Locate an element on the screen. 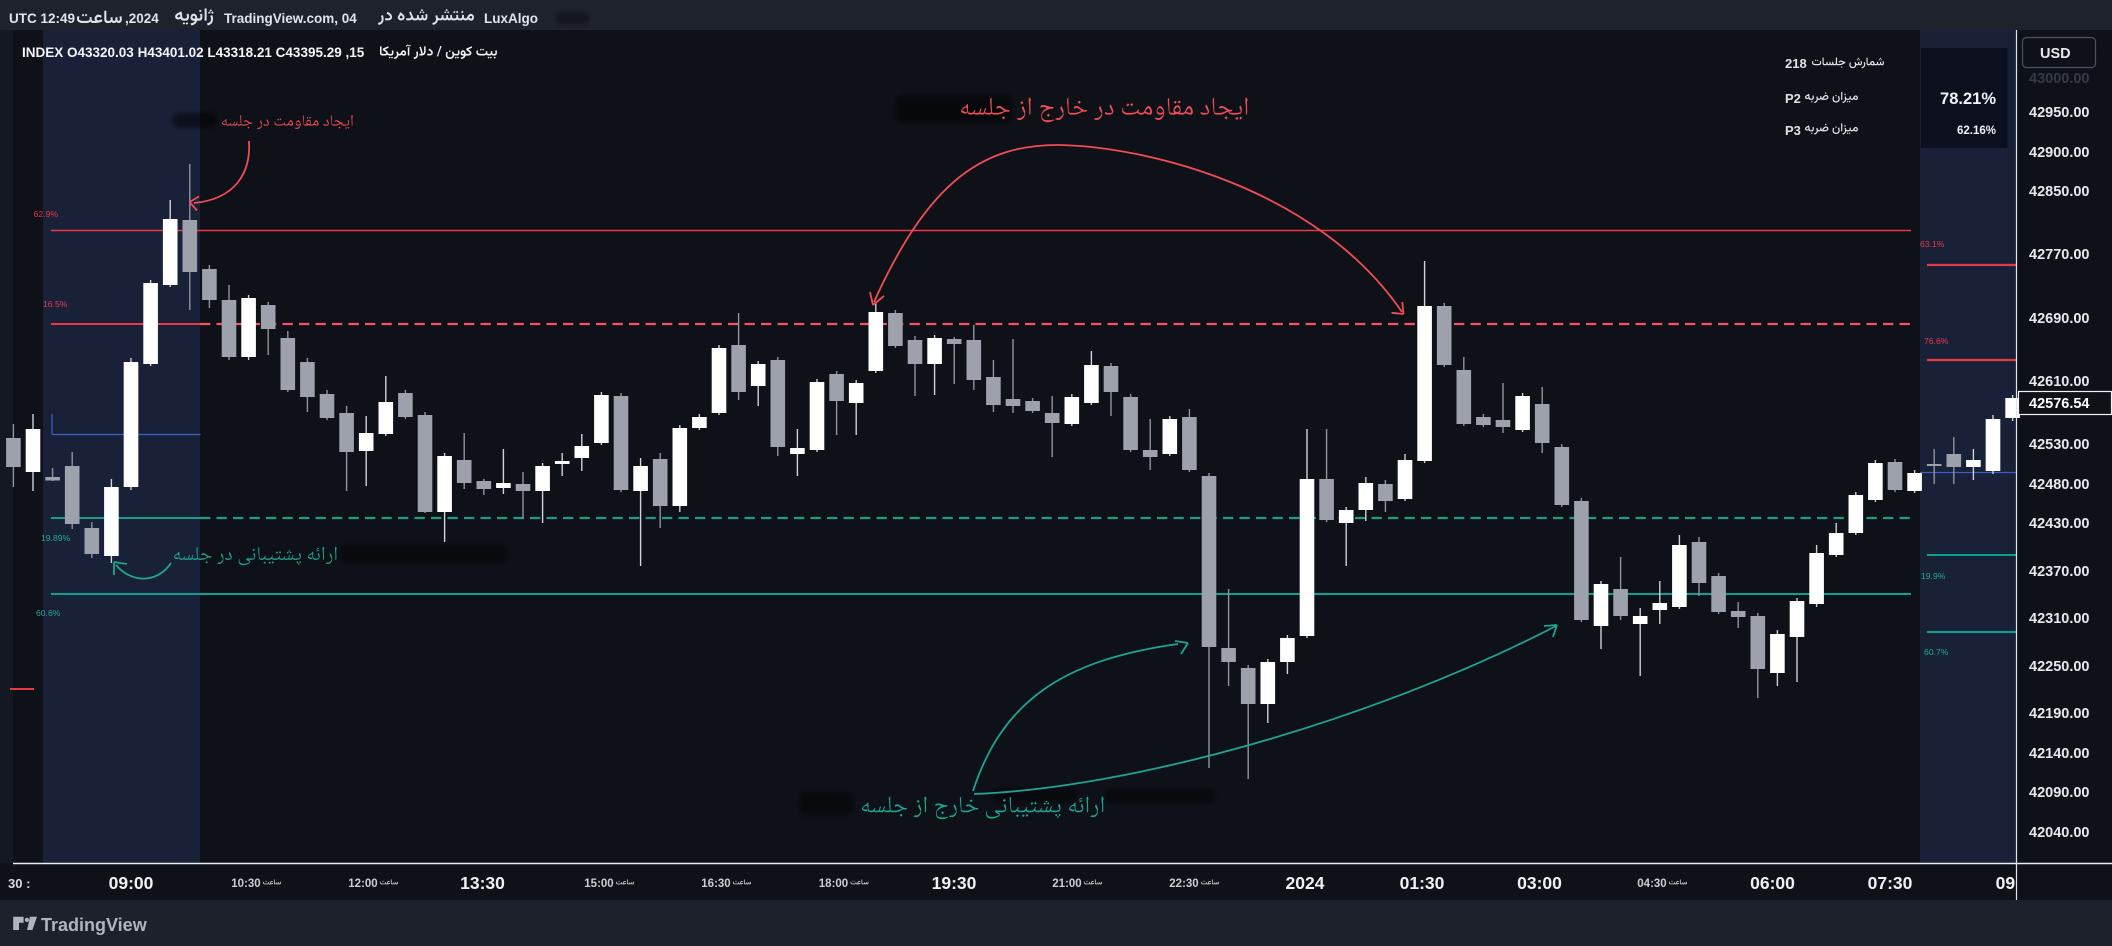 Image resolution: width=2112 pixels, height=946 pixels. svg-text: UTC 12:49 is located at coordinates (42, 18).